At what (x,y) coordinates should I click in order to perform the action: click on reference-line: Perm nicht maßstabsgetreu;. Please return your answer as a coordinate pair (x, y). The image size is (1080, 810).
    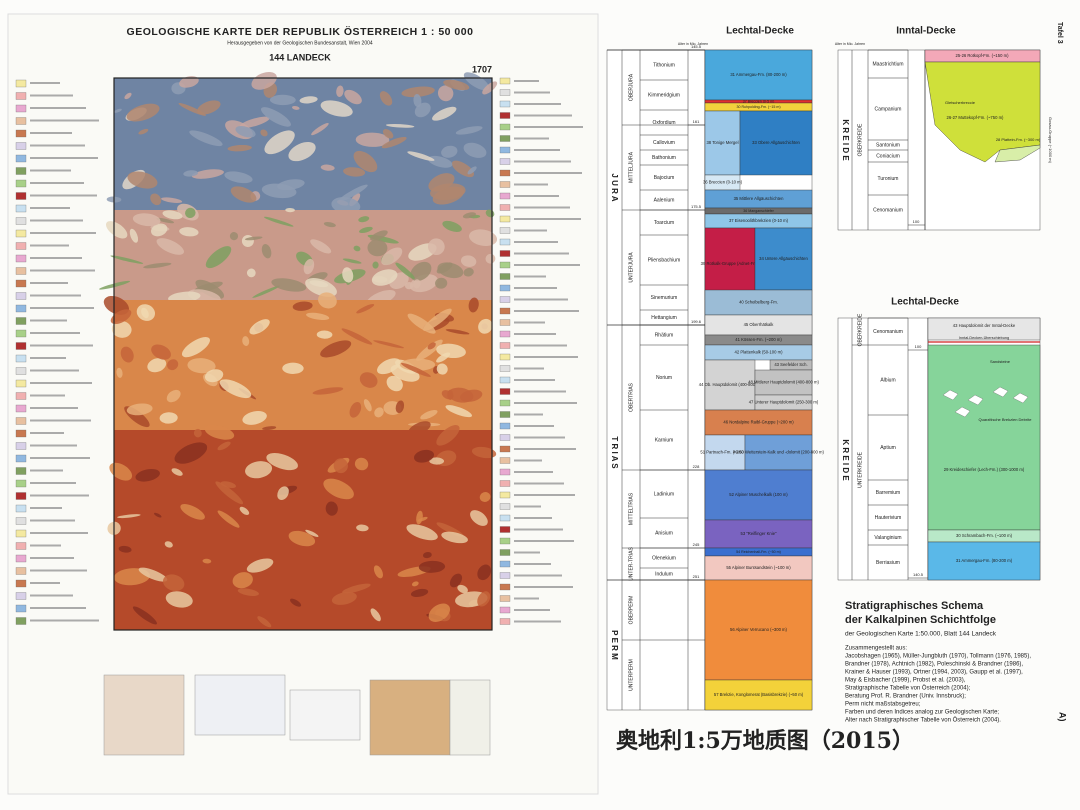
    Looking at the image, I should click on (883, 705).